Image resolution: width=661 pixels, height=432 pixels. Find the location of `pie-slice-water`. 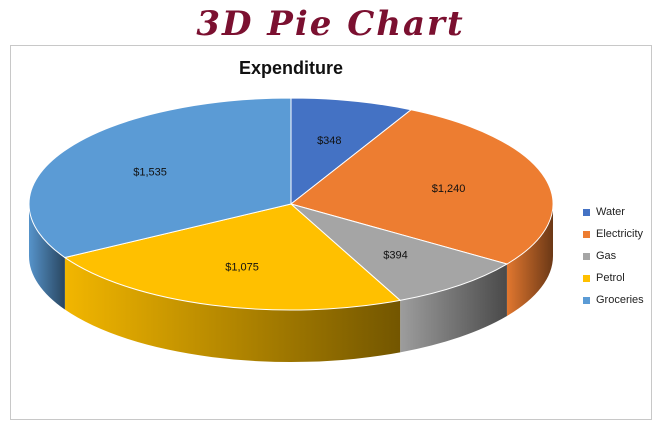

pie-slice-water is located at coordinates (351, 151).